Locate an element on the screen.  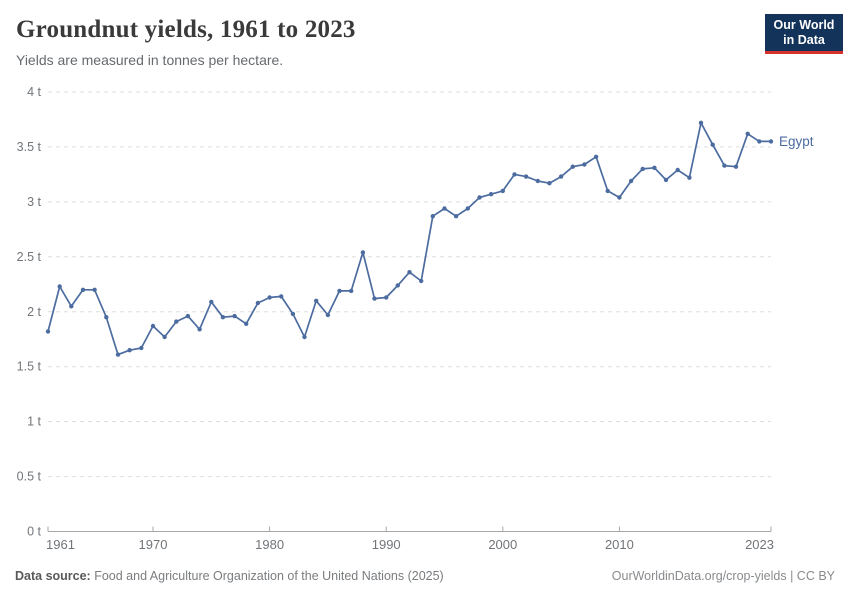
x-tick-label: 1961 is located at coordinates (60, 544).